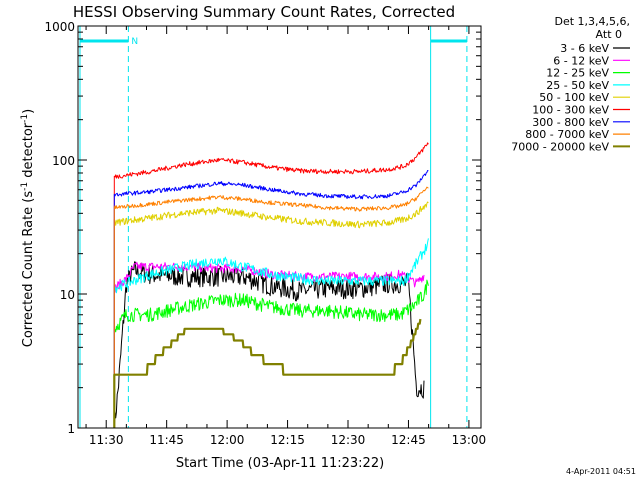 The width and height of the screenshot is (640, 480). What do you see at coordinates (63, 161) in the screenshot?
I see `y-tick-label: 100` at bounding box center [63, 161].